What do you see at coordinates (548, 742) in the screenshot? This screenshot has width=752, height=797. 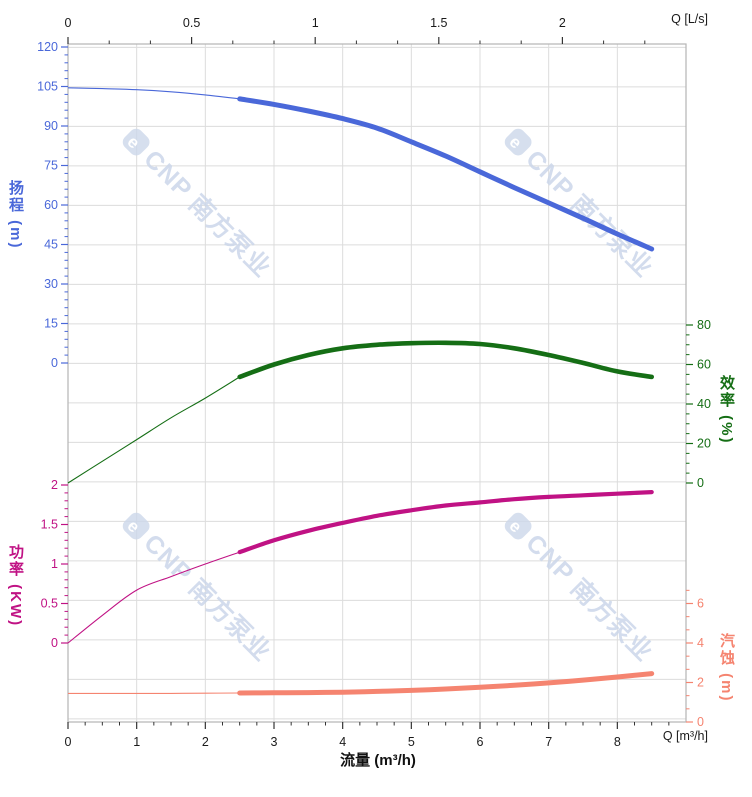 I see `tick-label: 7` at bounding box center [548, 742].